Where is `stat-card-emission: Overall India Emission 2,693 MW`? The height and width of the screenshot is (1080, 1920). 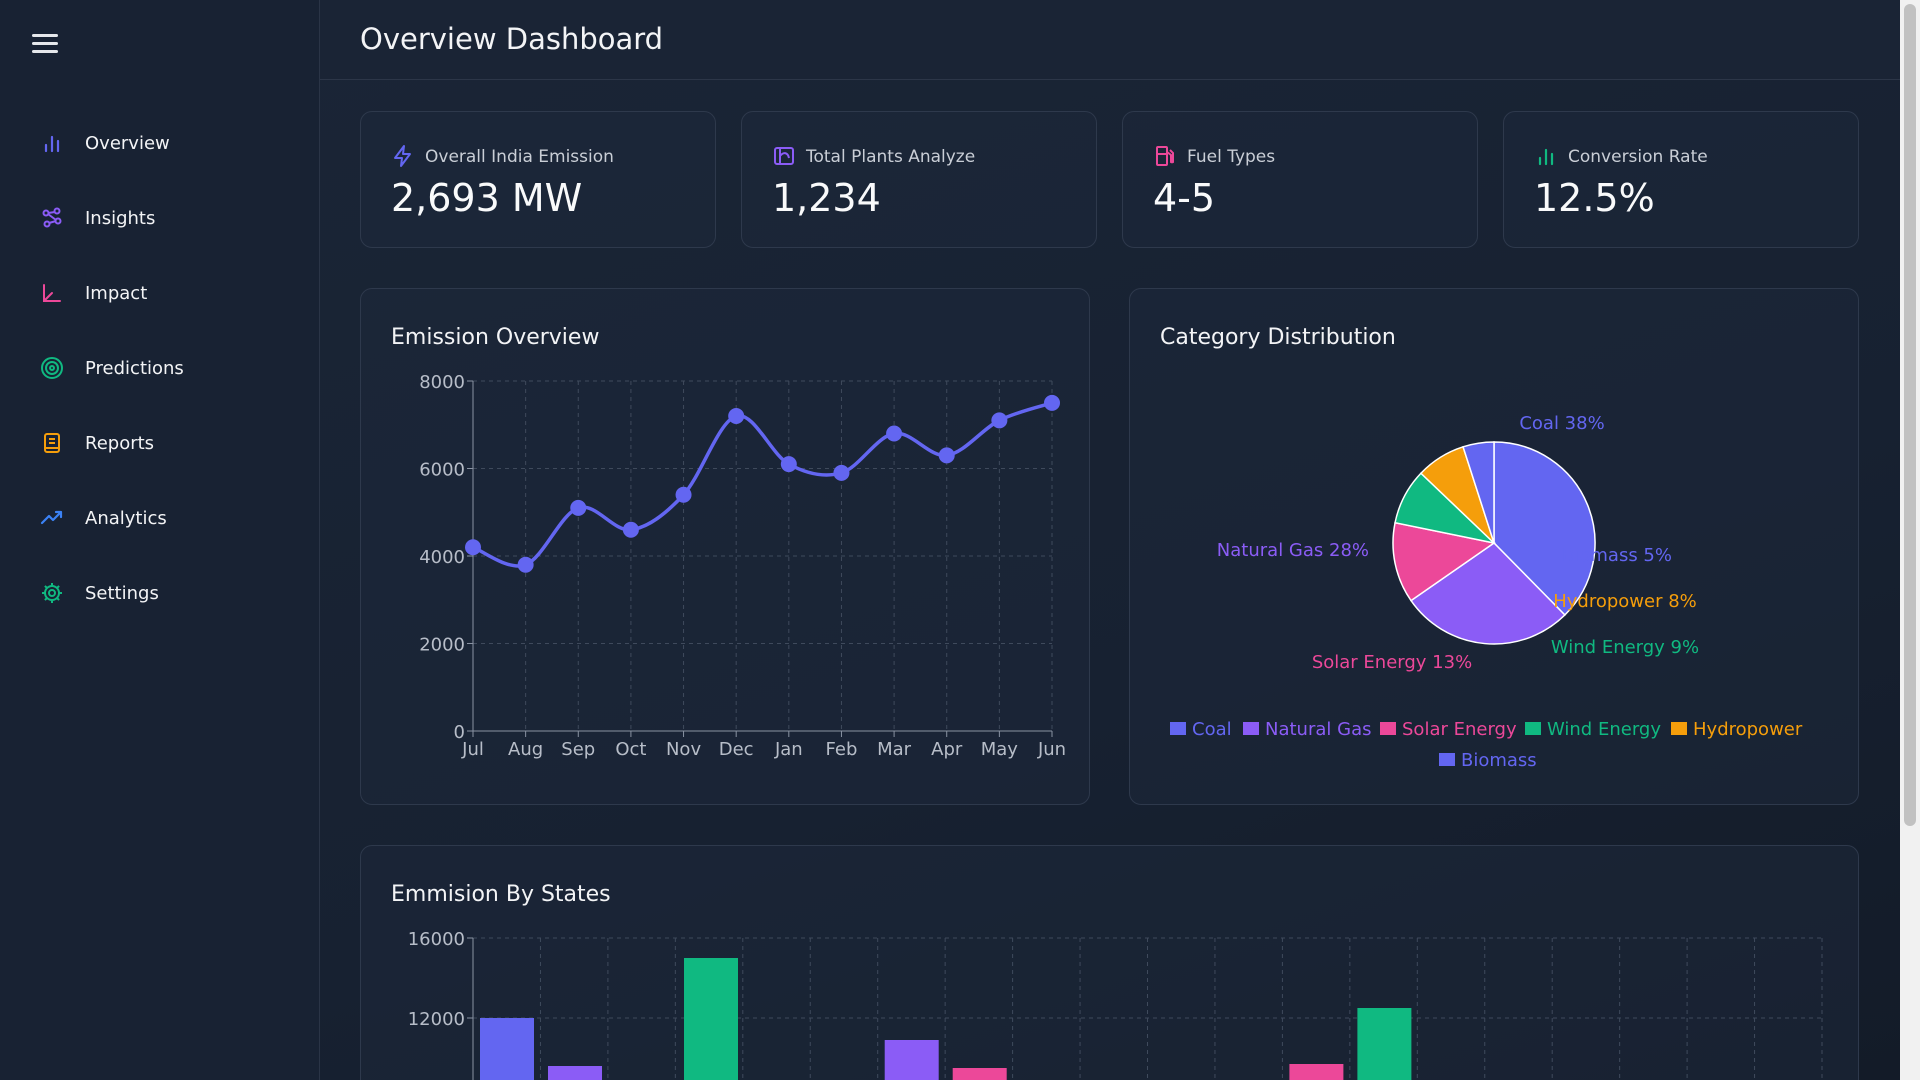
stat-card-emission: Overall India Emission 2,693 MW is located at coordinates (538, 179).